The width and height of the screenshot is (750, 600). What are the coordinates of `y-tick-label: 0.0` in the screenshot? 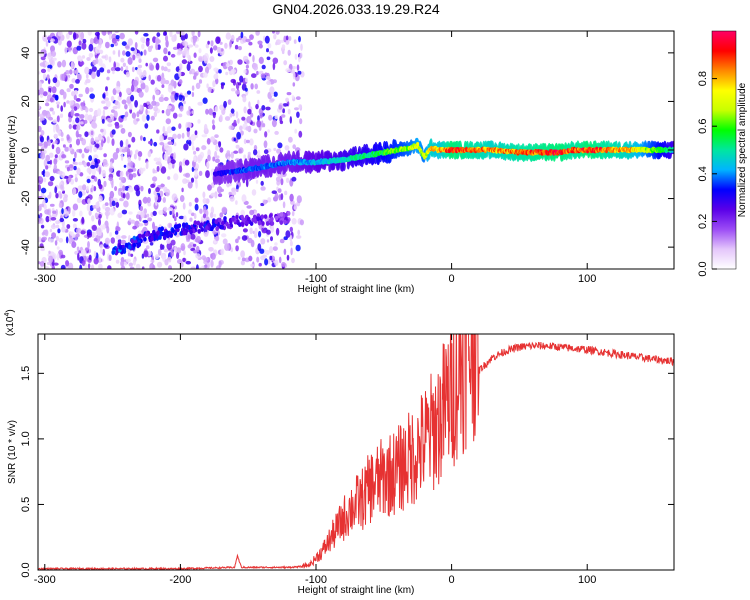 It's located at (26, 569).